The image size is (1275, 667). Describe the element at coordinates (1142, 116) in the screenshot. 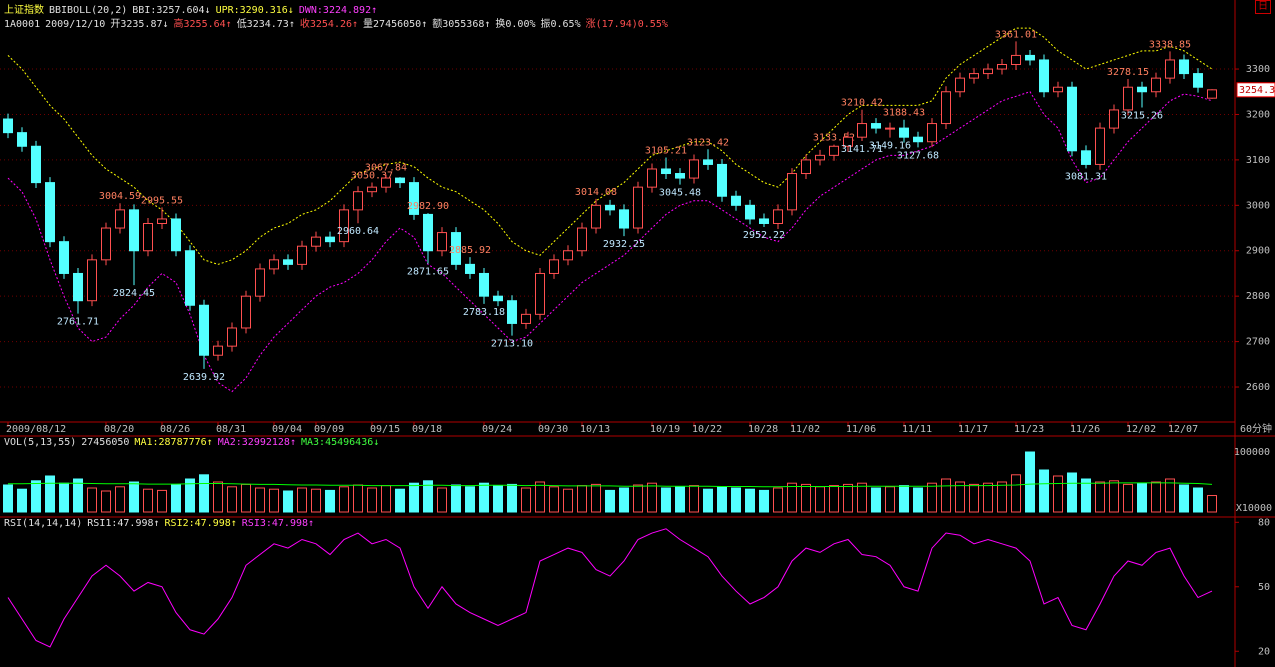

I see `low-label: 3215.26` at that location.